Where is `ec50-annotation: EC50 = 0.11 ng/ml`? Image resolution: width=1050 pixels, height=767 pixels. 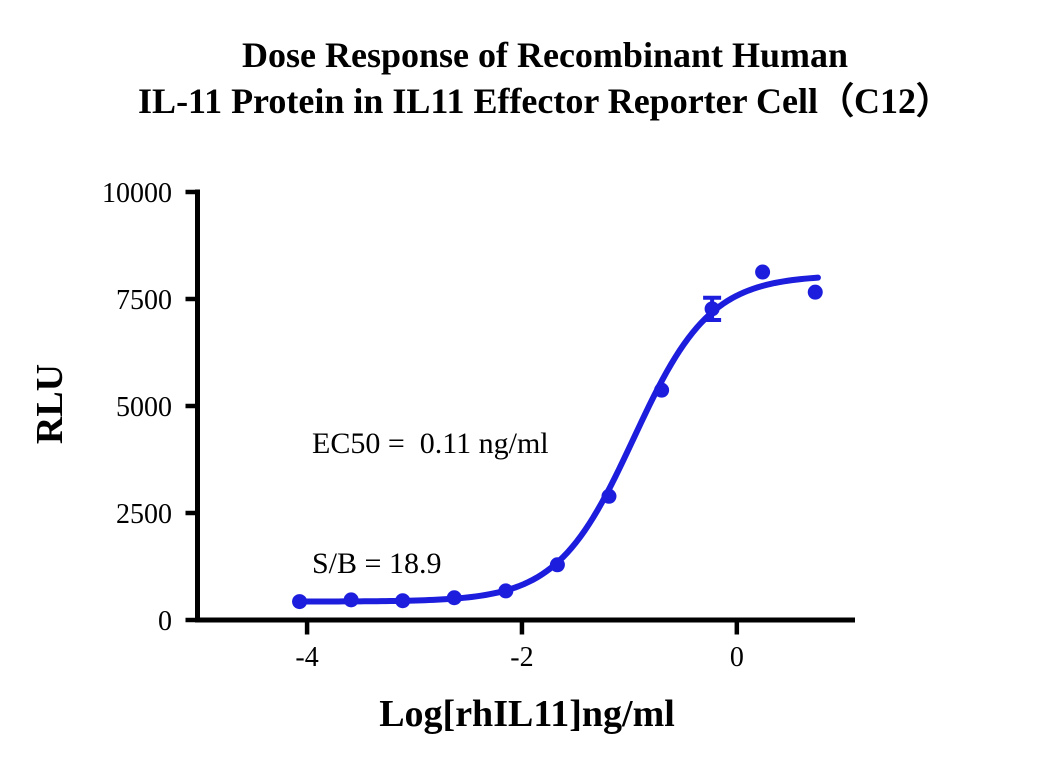 ec50-annotation: EC50 = 0.11 ng/ml is located at coordinates (430, 443).